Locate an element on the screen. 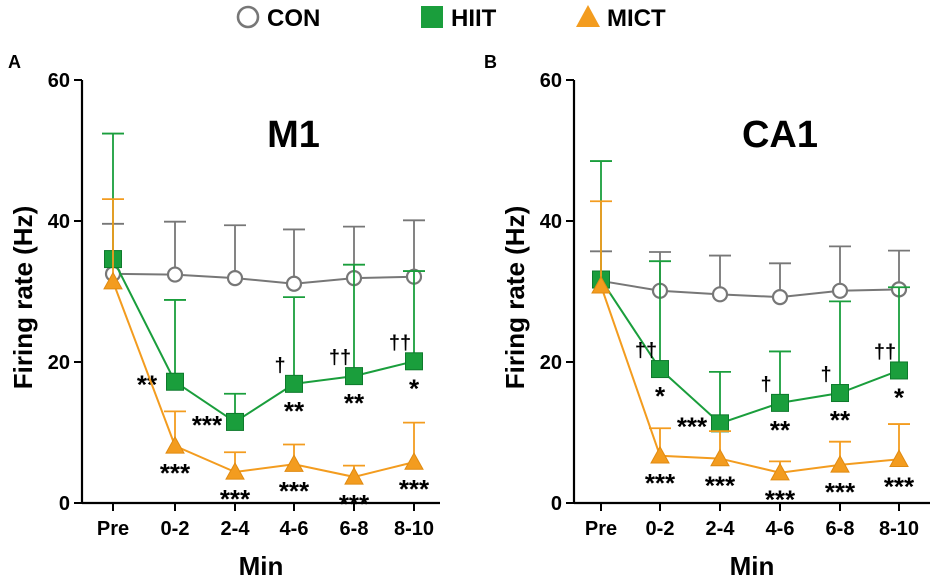  legend-item-con: CON is located at coordinates (278, 18).